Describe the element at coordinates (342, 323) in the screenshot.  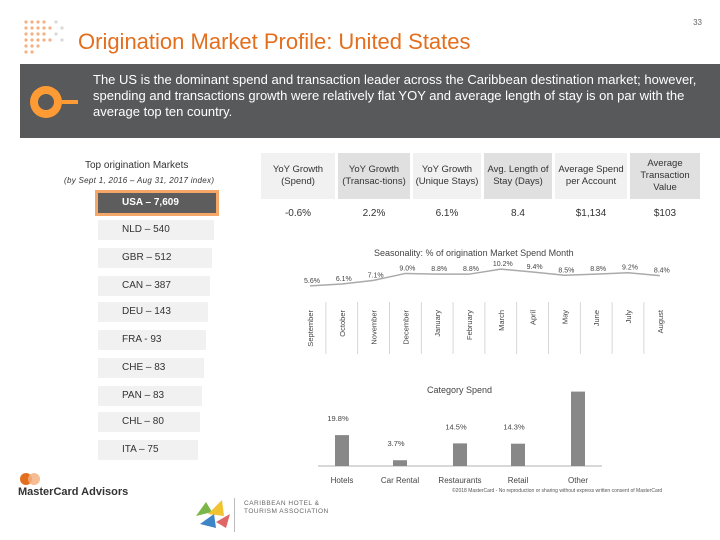
I see `seasonality-month-label: October` at that location.